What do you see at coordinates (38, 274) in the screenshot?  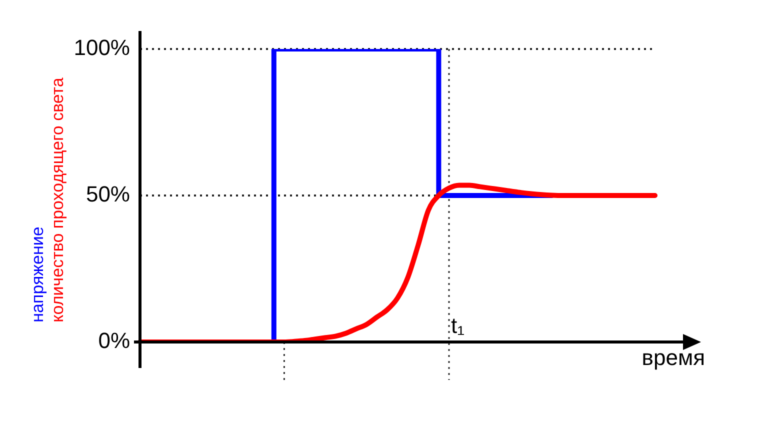 I see `text: напряжение` at bounding box center [38, 274].